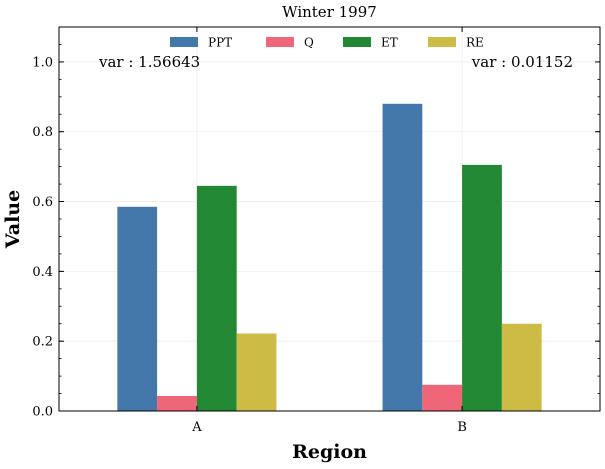  Describe the element at coordinates (137, 308) in the screenshot. I see `bar-ppt-a` at that location.